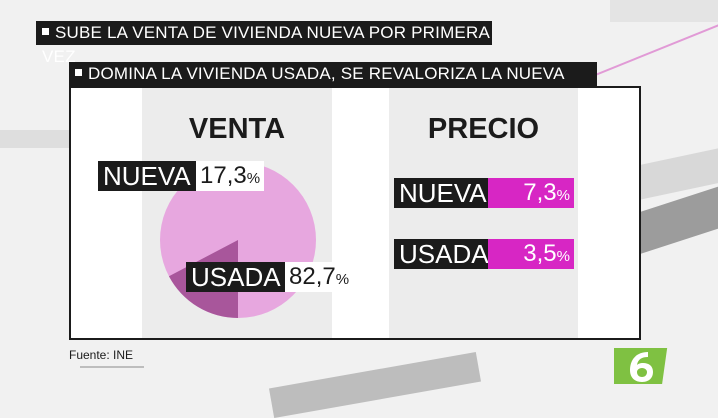  What do you see at coordinates (540, 192) in the screenshot?
I see `precio-nueva-number: 7,3` at bounding box center [540, 192].